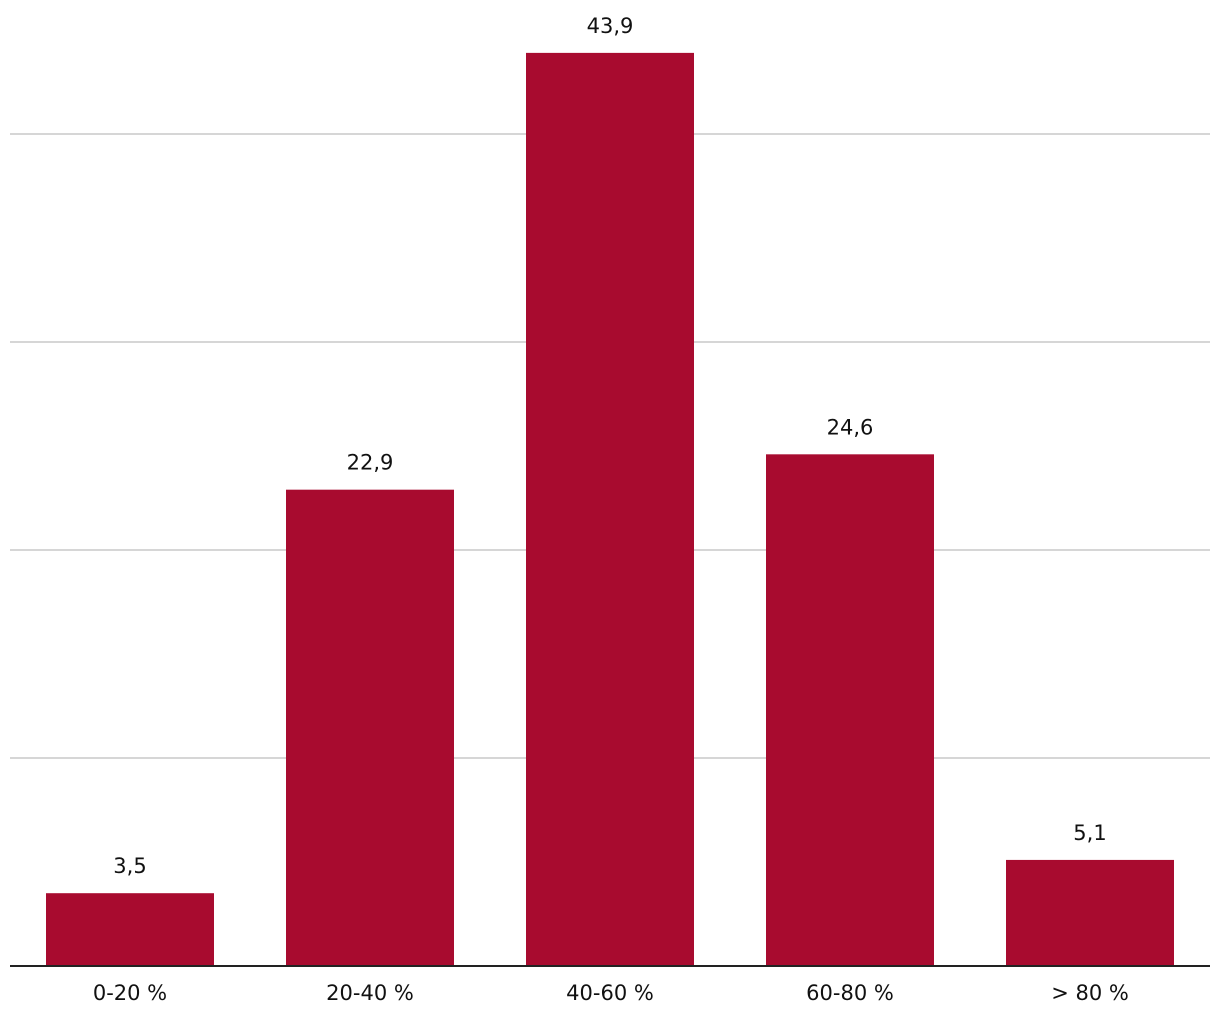 The image size is (1220, 1020). Describe the element at coordinates (370, 993) in the screenshot. I see `x-tick-label: 20-40 %` at that location.